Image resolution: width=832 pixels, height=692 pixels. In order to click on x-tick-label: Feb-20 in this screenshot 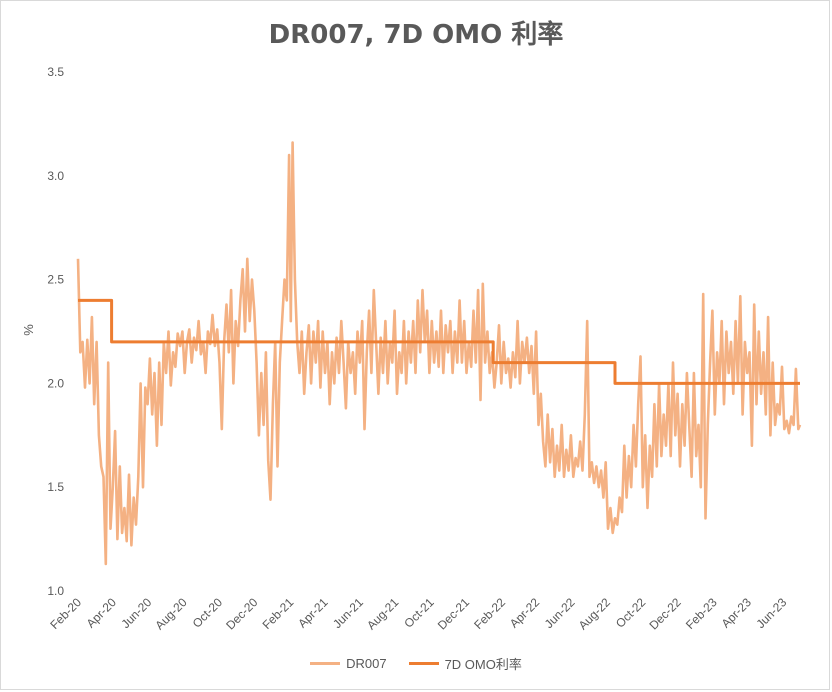, I will do `click(65, 613)`.